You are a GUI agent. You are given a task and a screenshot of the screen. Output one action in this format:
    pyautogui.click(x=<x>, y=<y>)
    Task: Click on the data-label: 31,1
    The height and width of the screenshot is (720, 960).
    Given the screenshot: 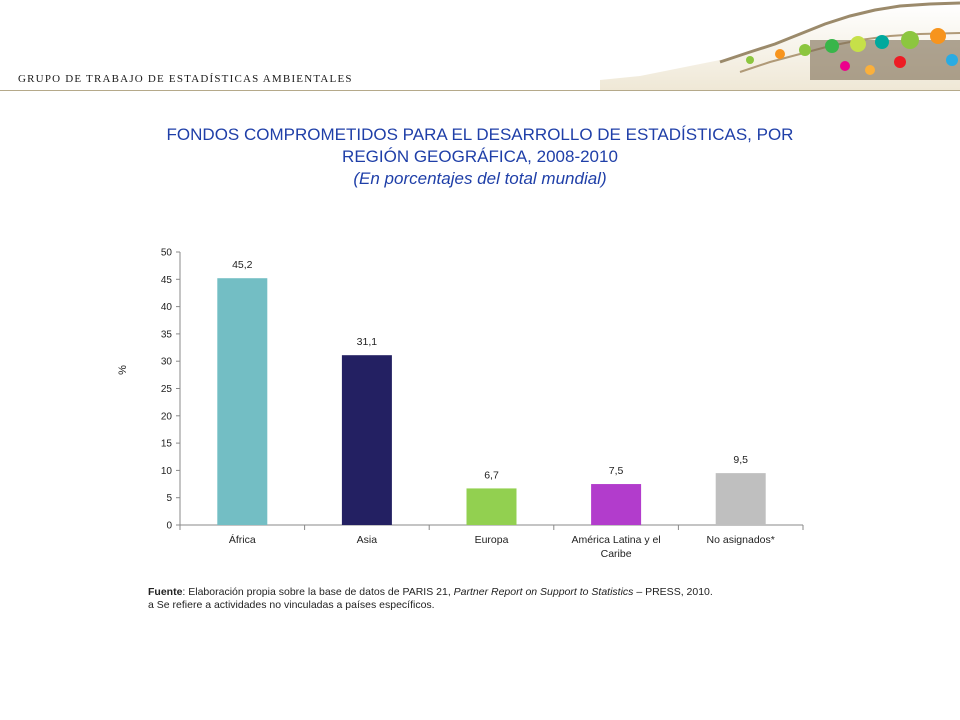 What is the action you would take?
    pyautogui.click(x=367, y=342)
    